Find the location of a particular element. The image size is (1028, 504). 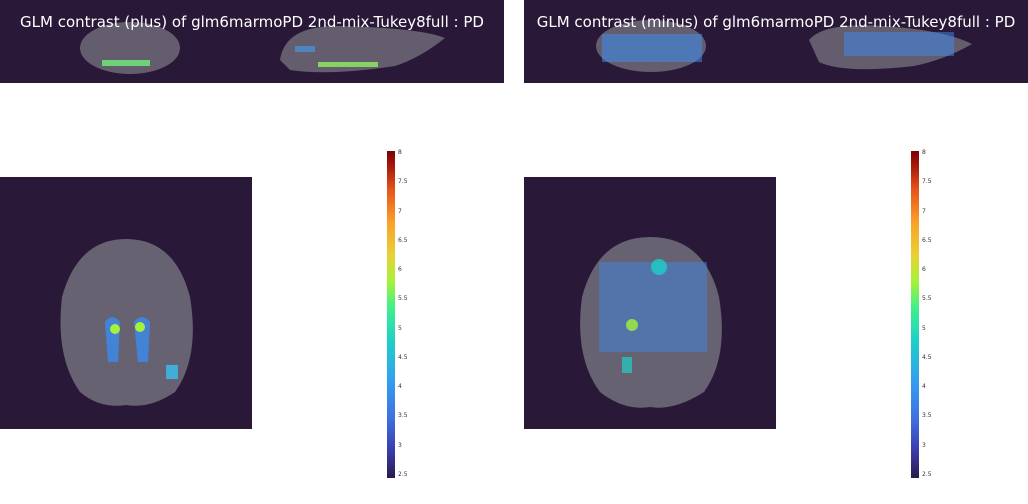

left-axial-brain is located at coordinates (126, 322).